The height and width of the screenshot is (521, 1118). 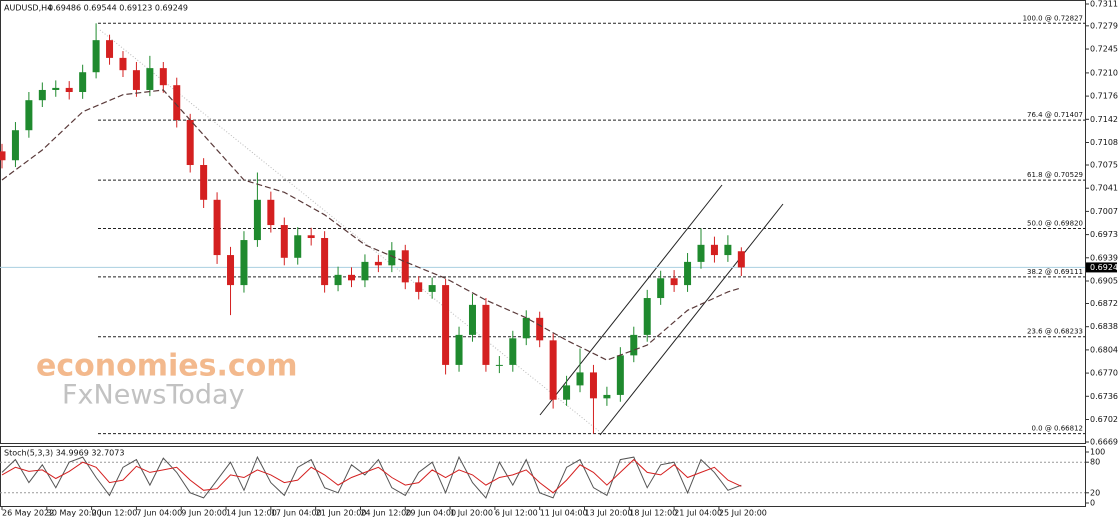 I want to click on x-tick-label: 26 May 2022, so click(x=28, y=513).